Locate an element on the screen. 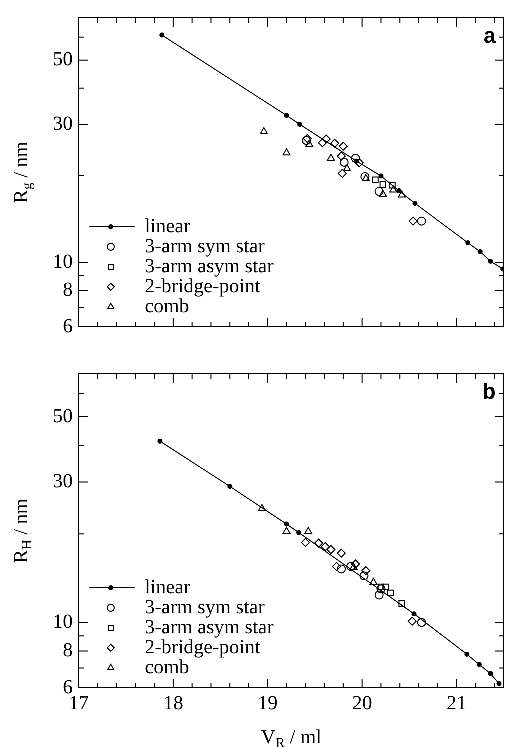 This screenshot has height=747, width=509. x-tick-label: 19 is located at coordinates (268, 703).